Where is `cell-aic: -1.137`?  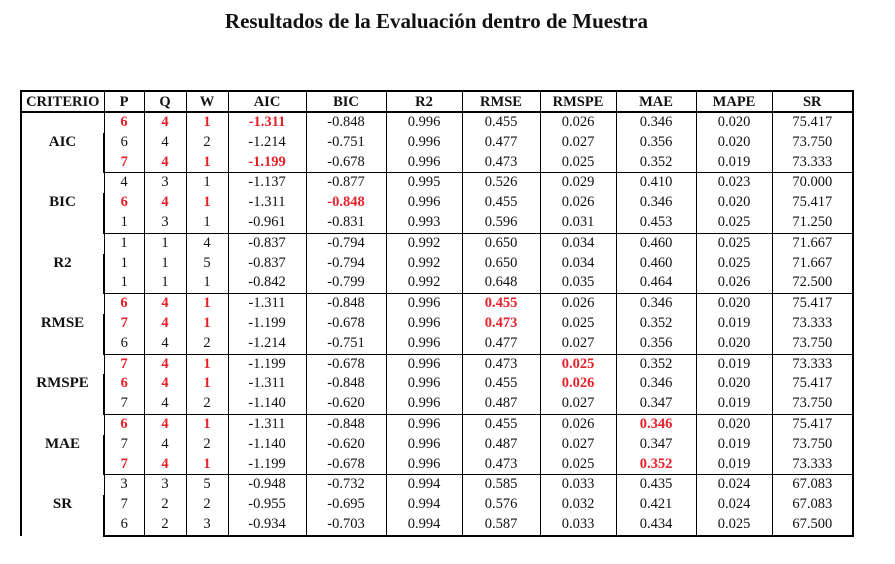
cell-aic: -1.137 is located at coordinates (267, 183).